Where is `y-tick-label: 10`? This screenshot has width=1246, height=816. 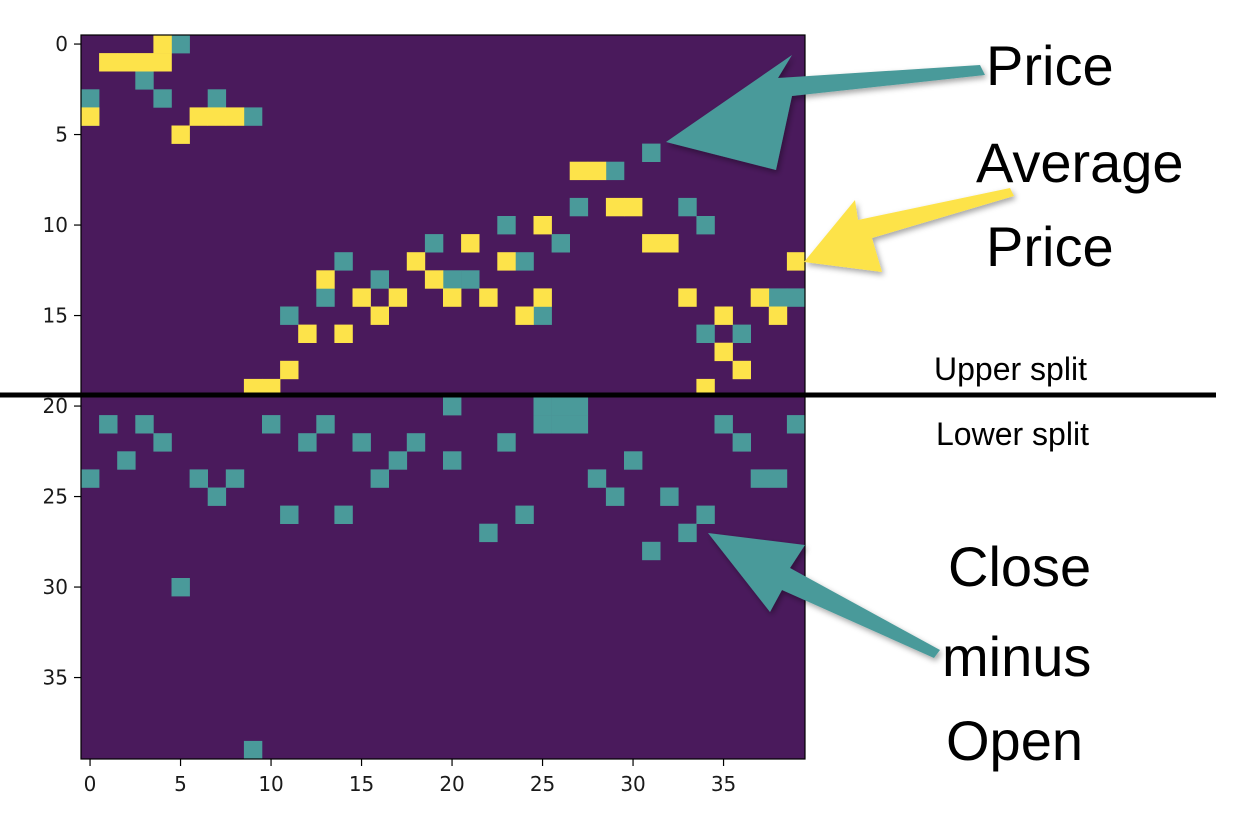 y-tick-label: 10 is located at coordinates (55, 225).